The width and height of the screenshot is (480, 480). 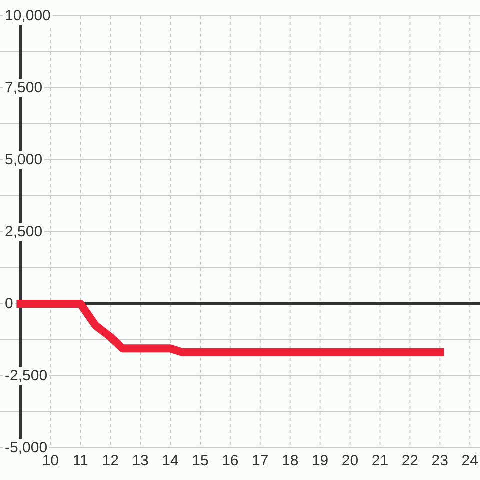 What do you see at coordinates (26, 376) in the screenshot?
I see `y-tick-label: -2,500` at bounding box center [26, 376].